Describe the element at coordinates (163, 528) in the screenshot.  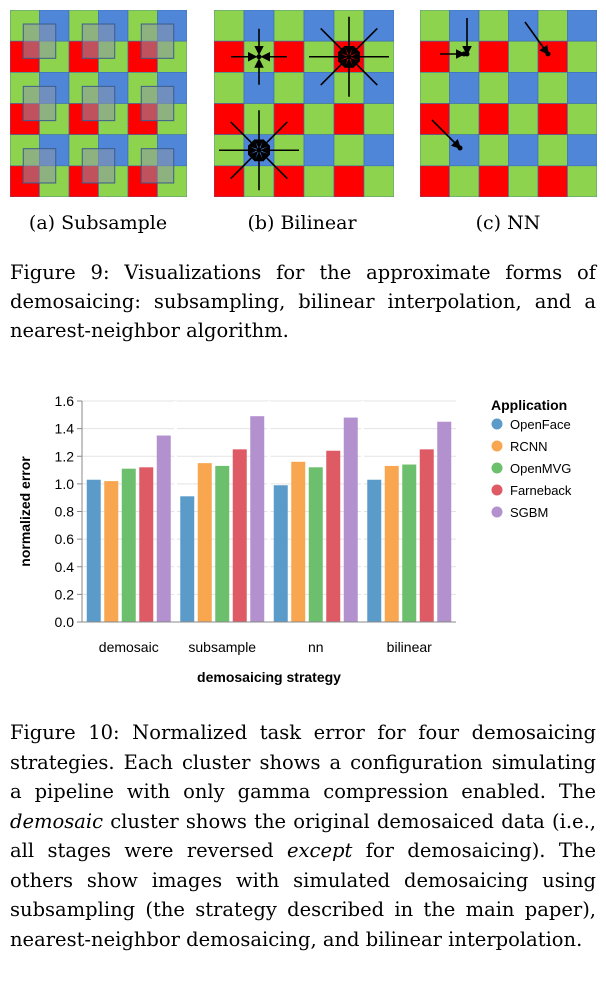
I see `bar-sgbm-demosaic` at that location.